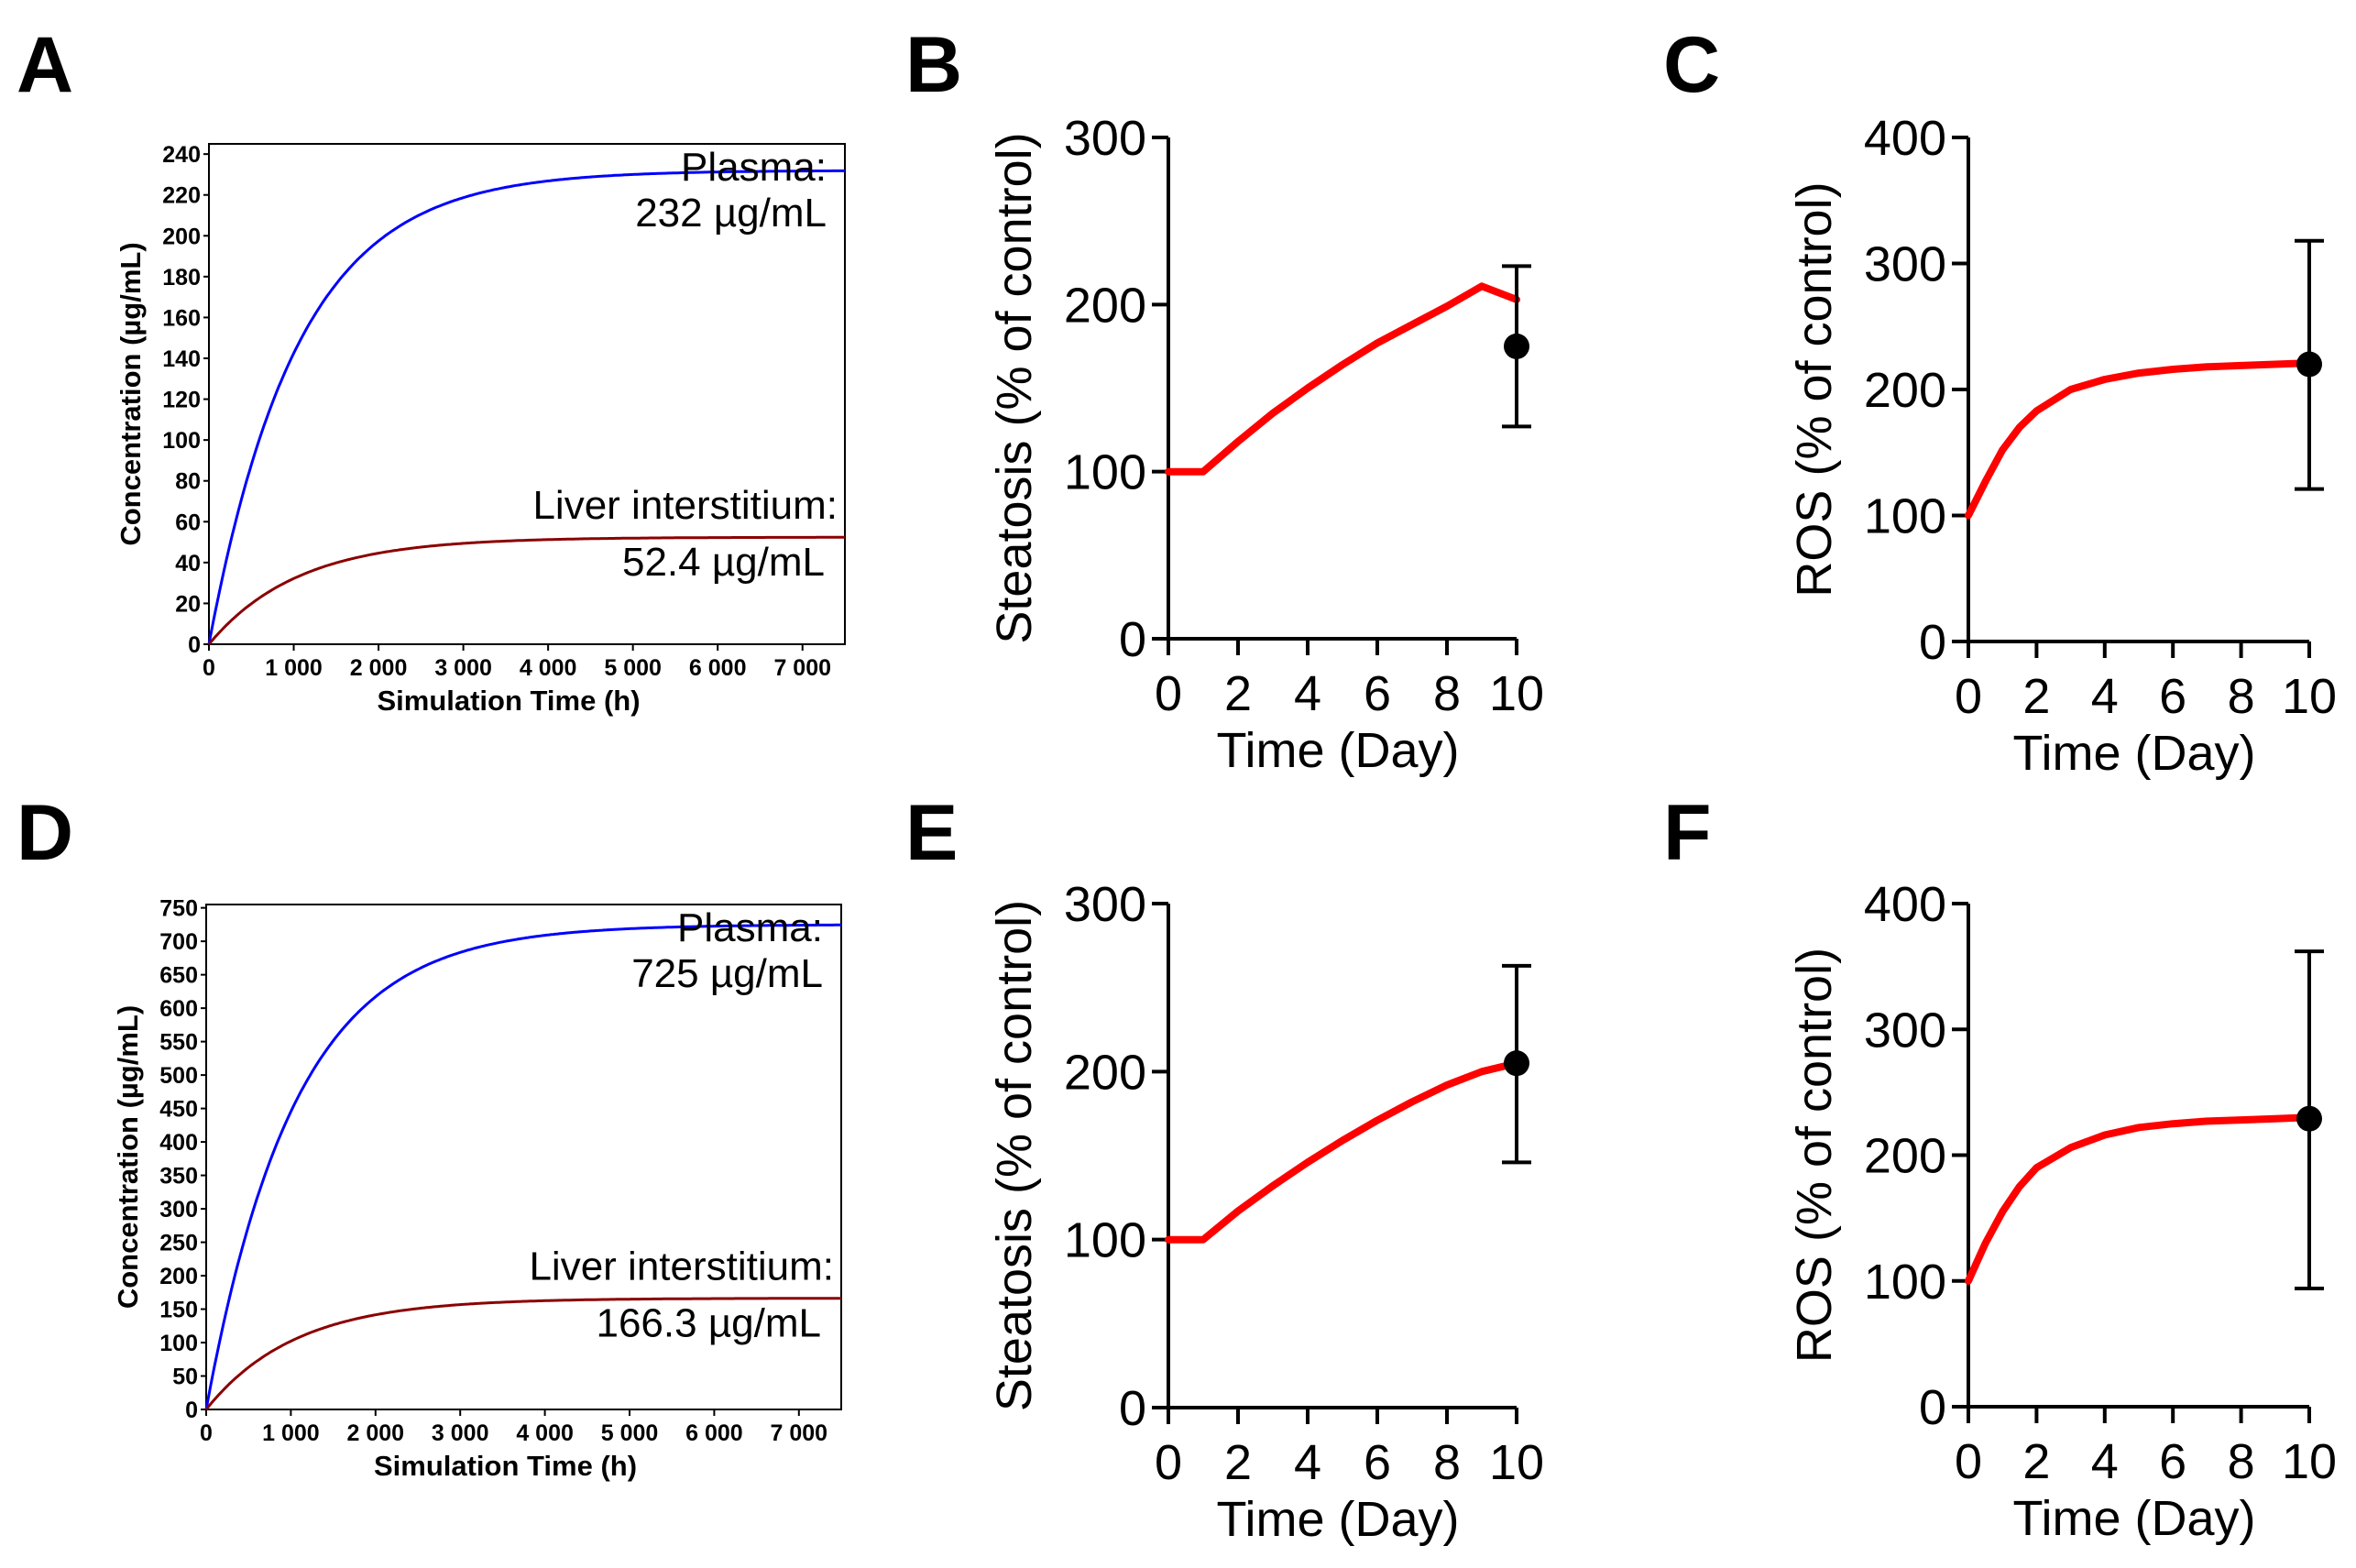 The width and height of the screenshot is (2356, 1568). What do you see at coordinates (727, 973) in the screenshot?
I see `series-value-label: 725 µg/mL` at bounding box center [727, 973].